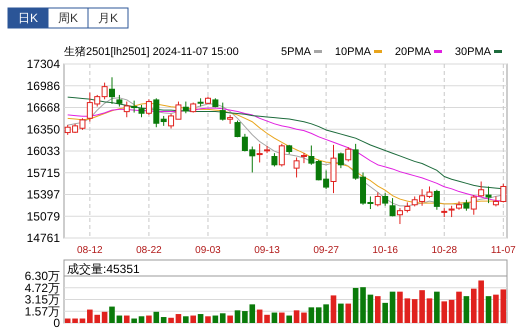 This screenshot has width=519, height=330. What do you see at coordinates (151, 51) in the screenshot?
I see `chart-title: 生猪2501[lh2501] 2024-11-07 15:00` at bounding box center [151, 51].